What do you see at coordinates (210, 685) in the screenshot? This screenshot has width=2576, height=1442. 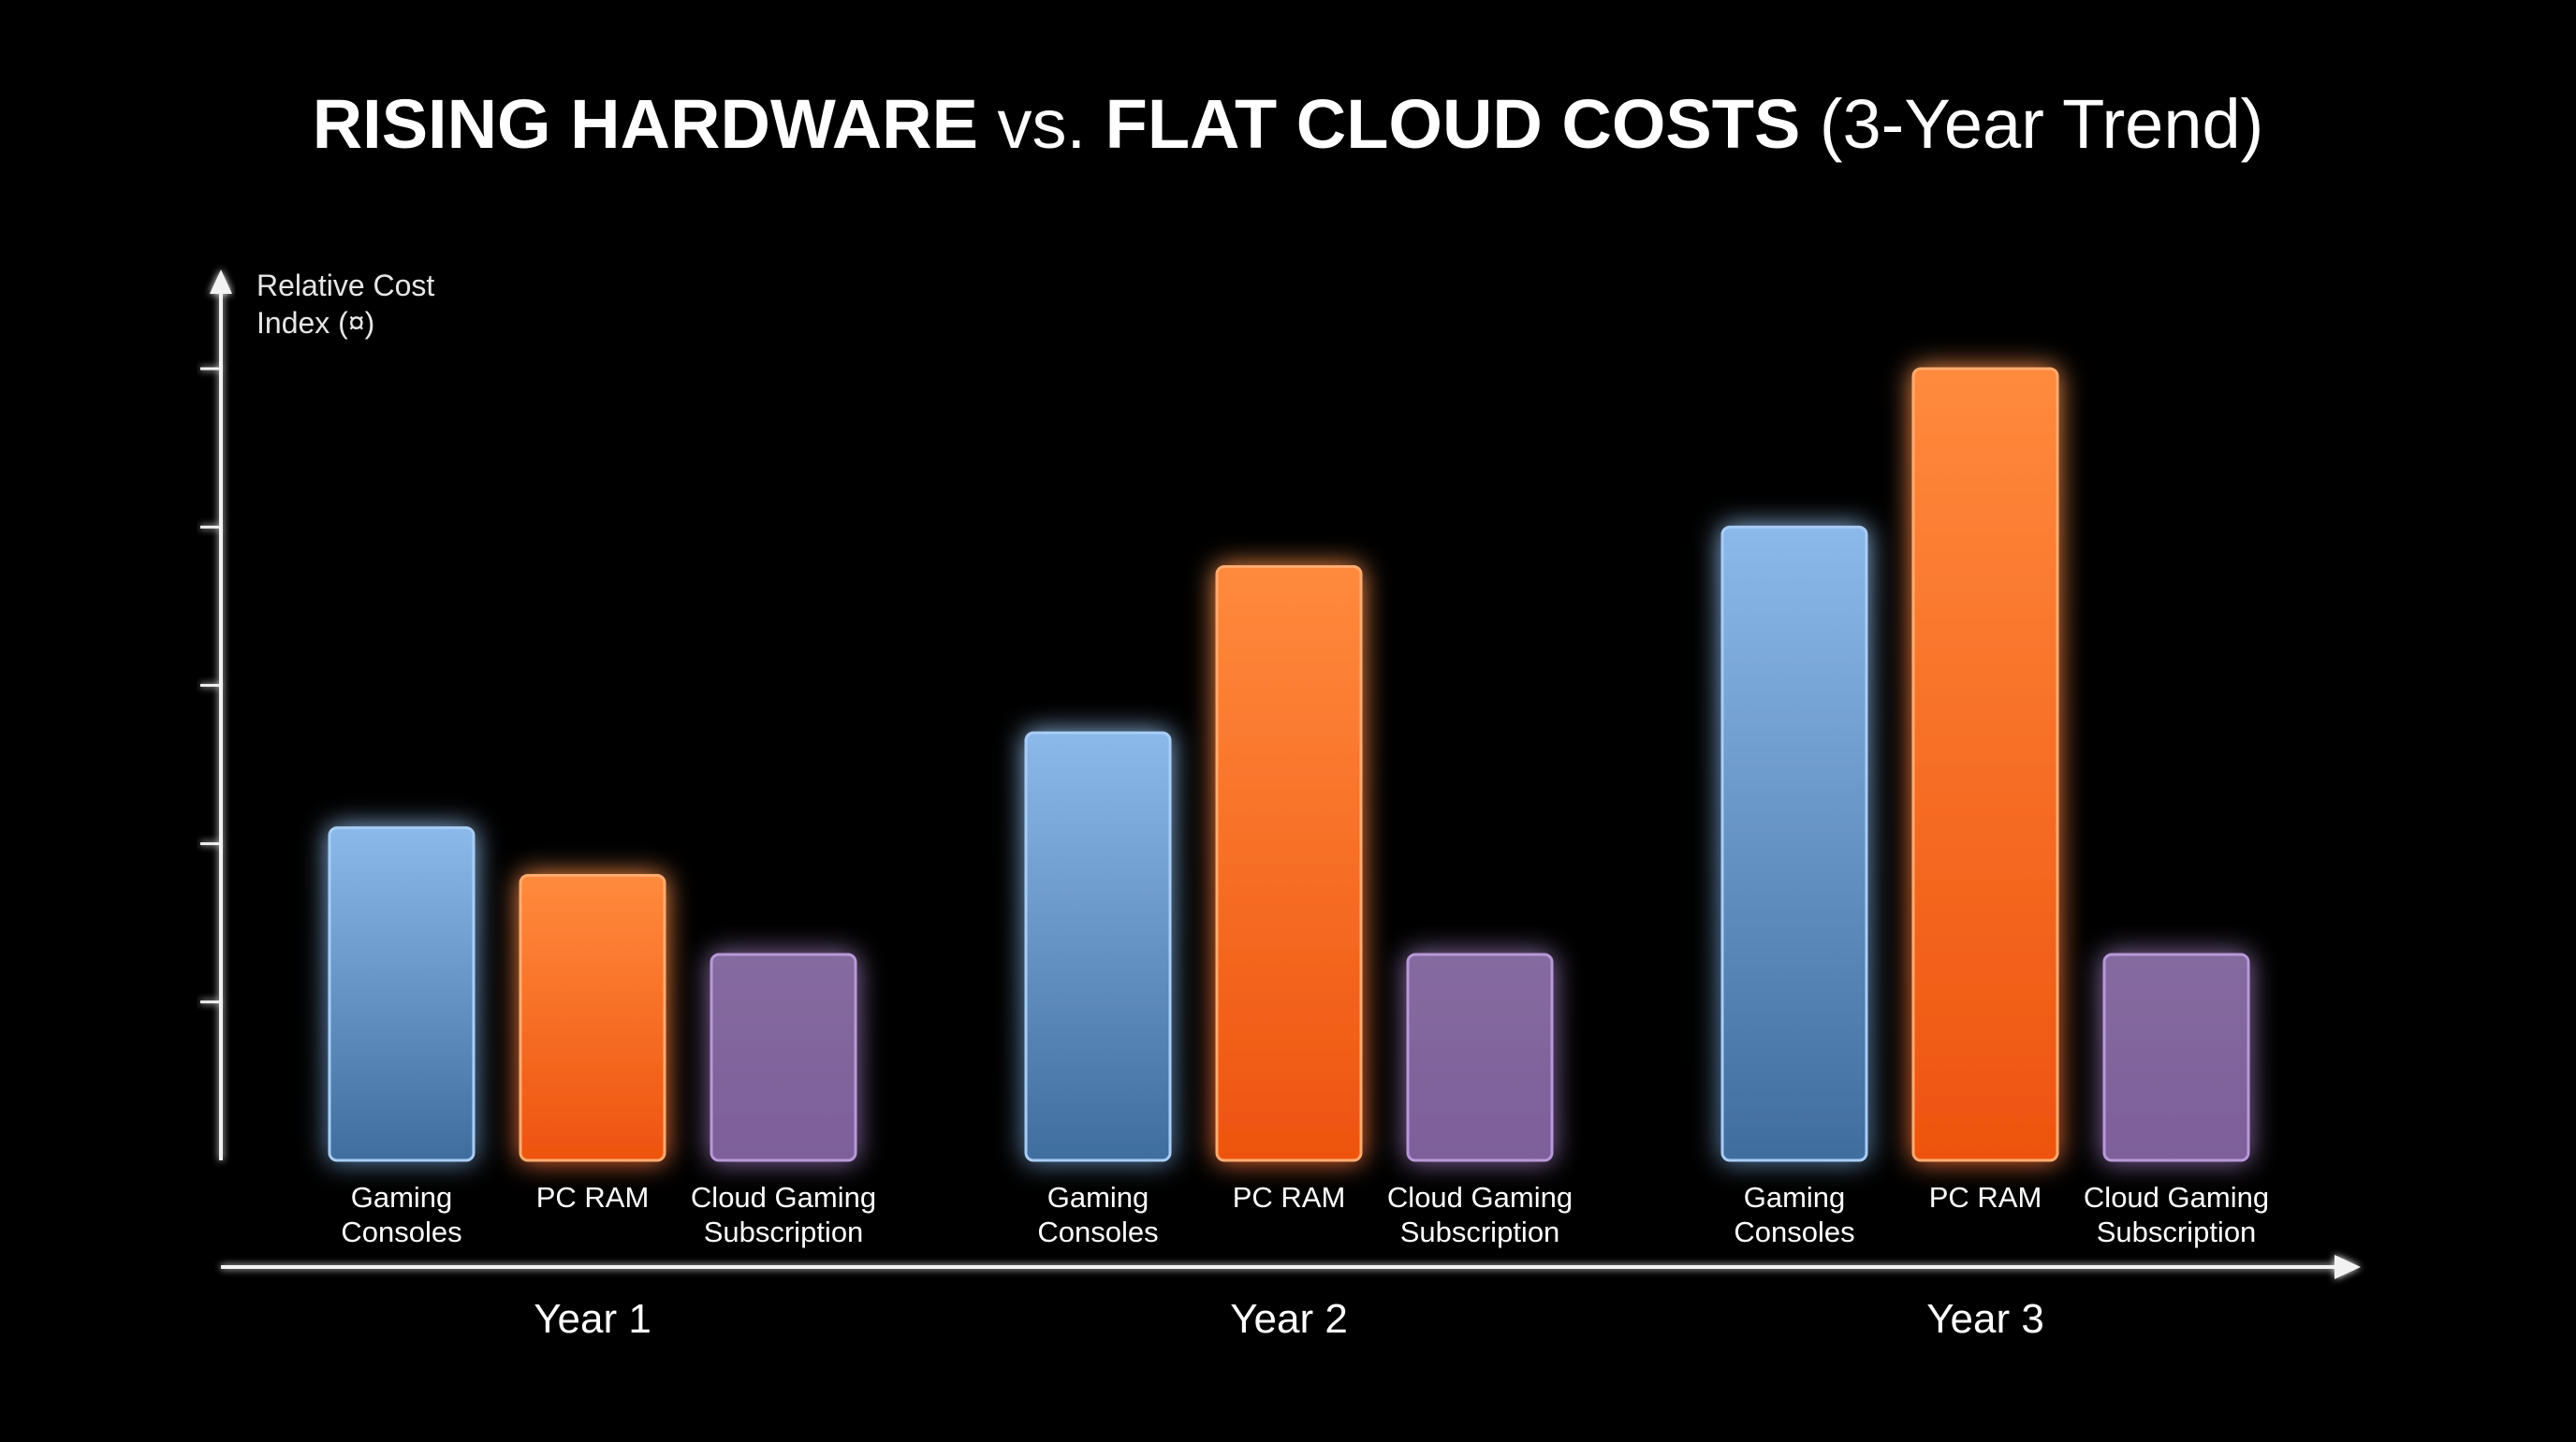 I see `y-axis-ticks` at bounding box center [210, 685].